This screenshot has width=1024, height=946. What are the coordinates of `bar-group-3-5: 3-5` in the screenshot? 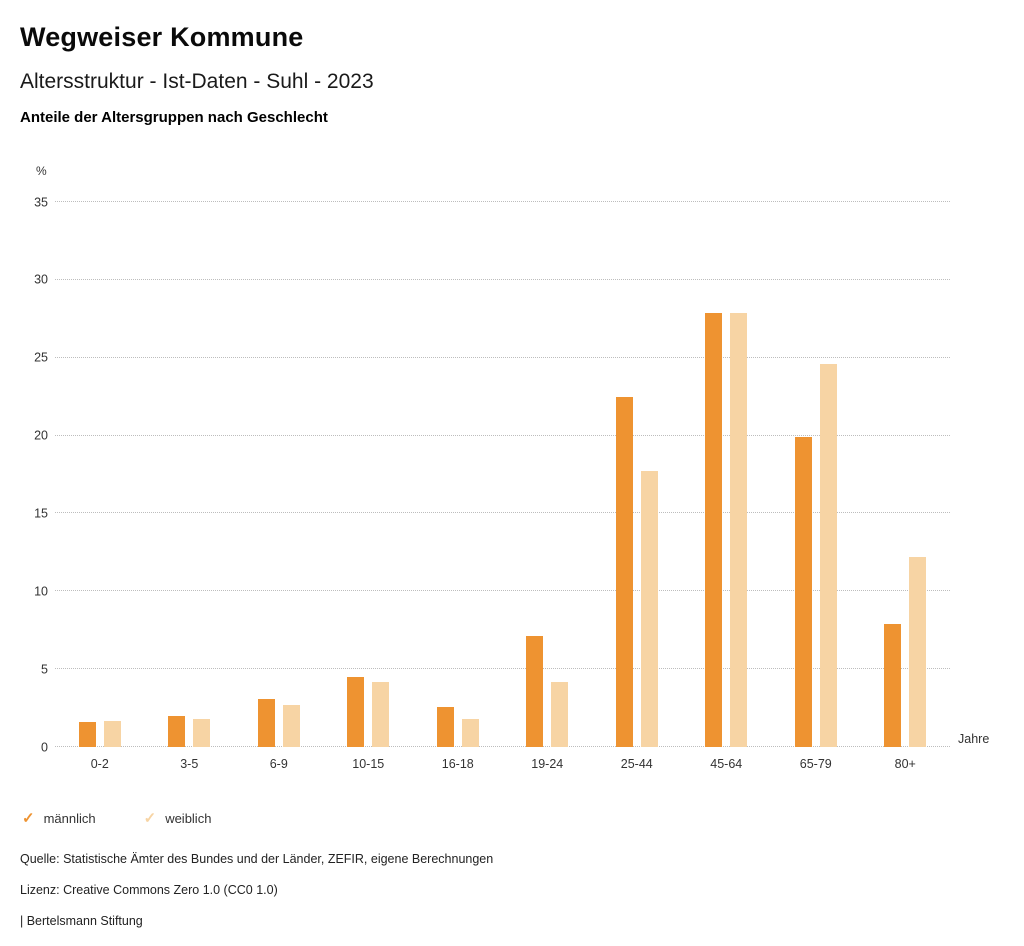 It's located at (189, 486).